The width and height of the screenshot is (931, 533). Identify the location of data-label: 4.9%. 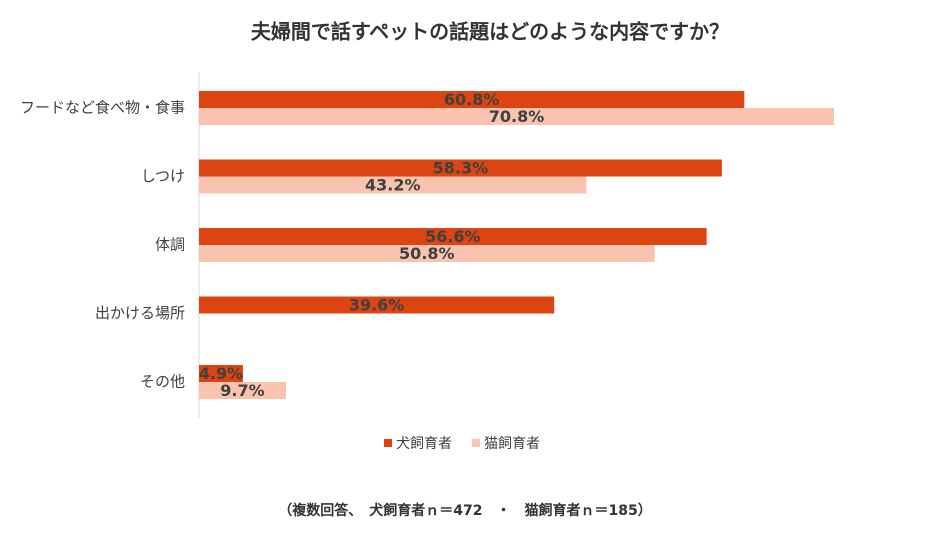
(221, 373).